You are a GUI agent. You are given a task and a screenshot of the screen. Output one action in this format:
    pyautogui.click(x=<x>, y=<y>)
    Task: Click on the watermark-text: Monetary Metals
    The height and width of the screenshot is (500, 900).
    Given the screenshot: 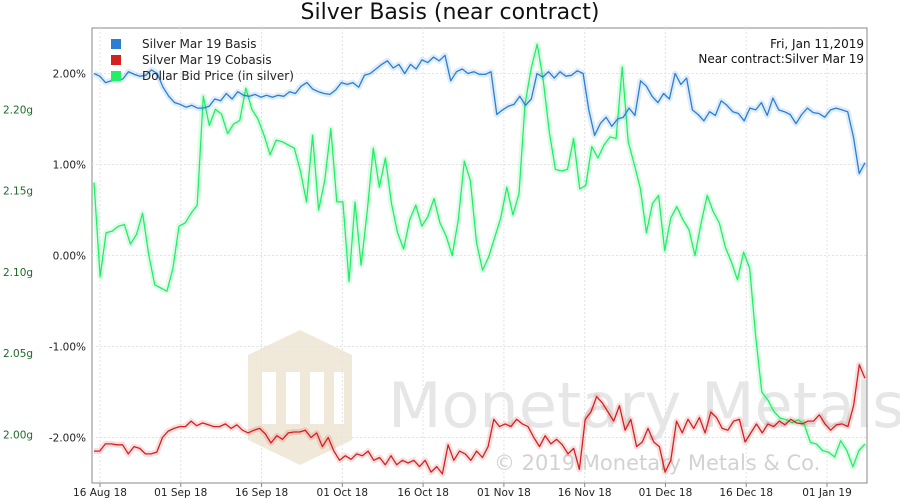 What is the action you would take?
    pyautogui.click(x=644, y=405)
    